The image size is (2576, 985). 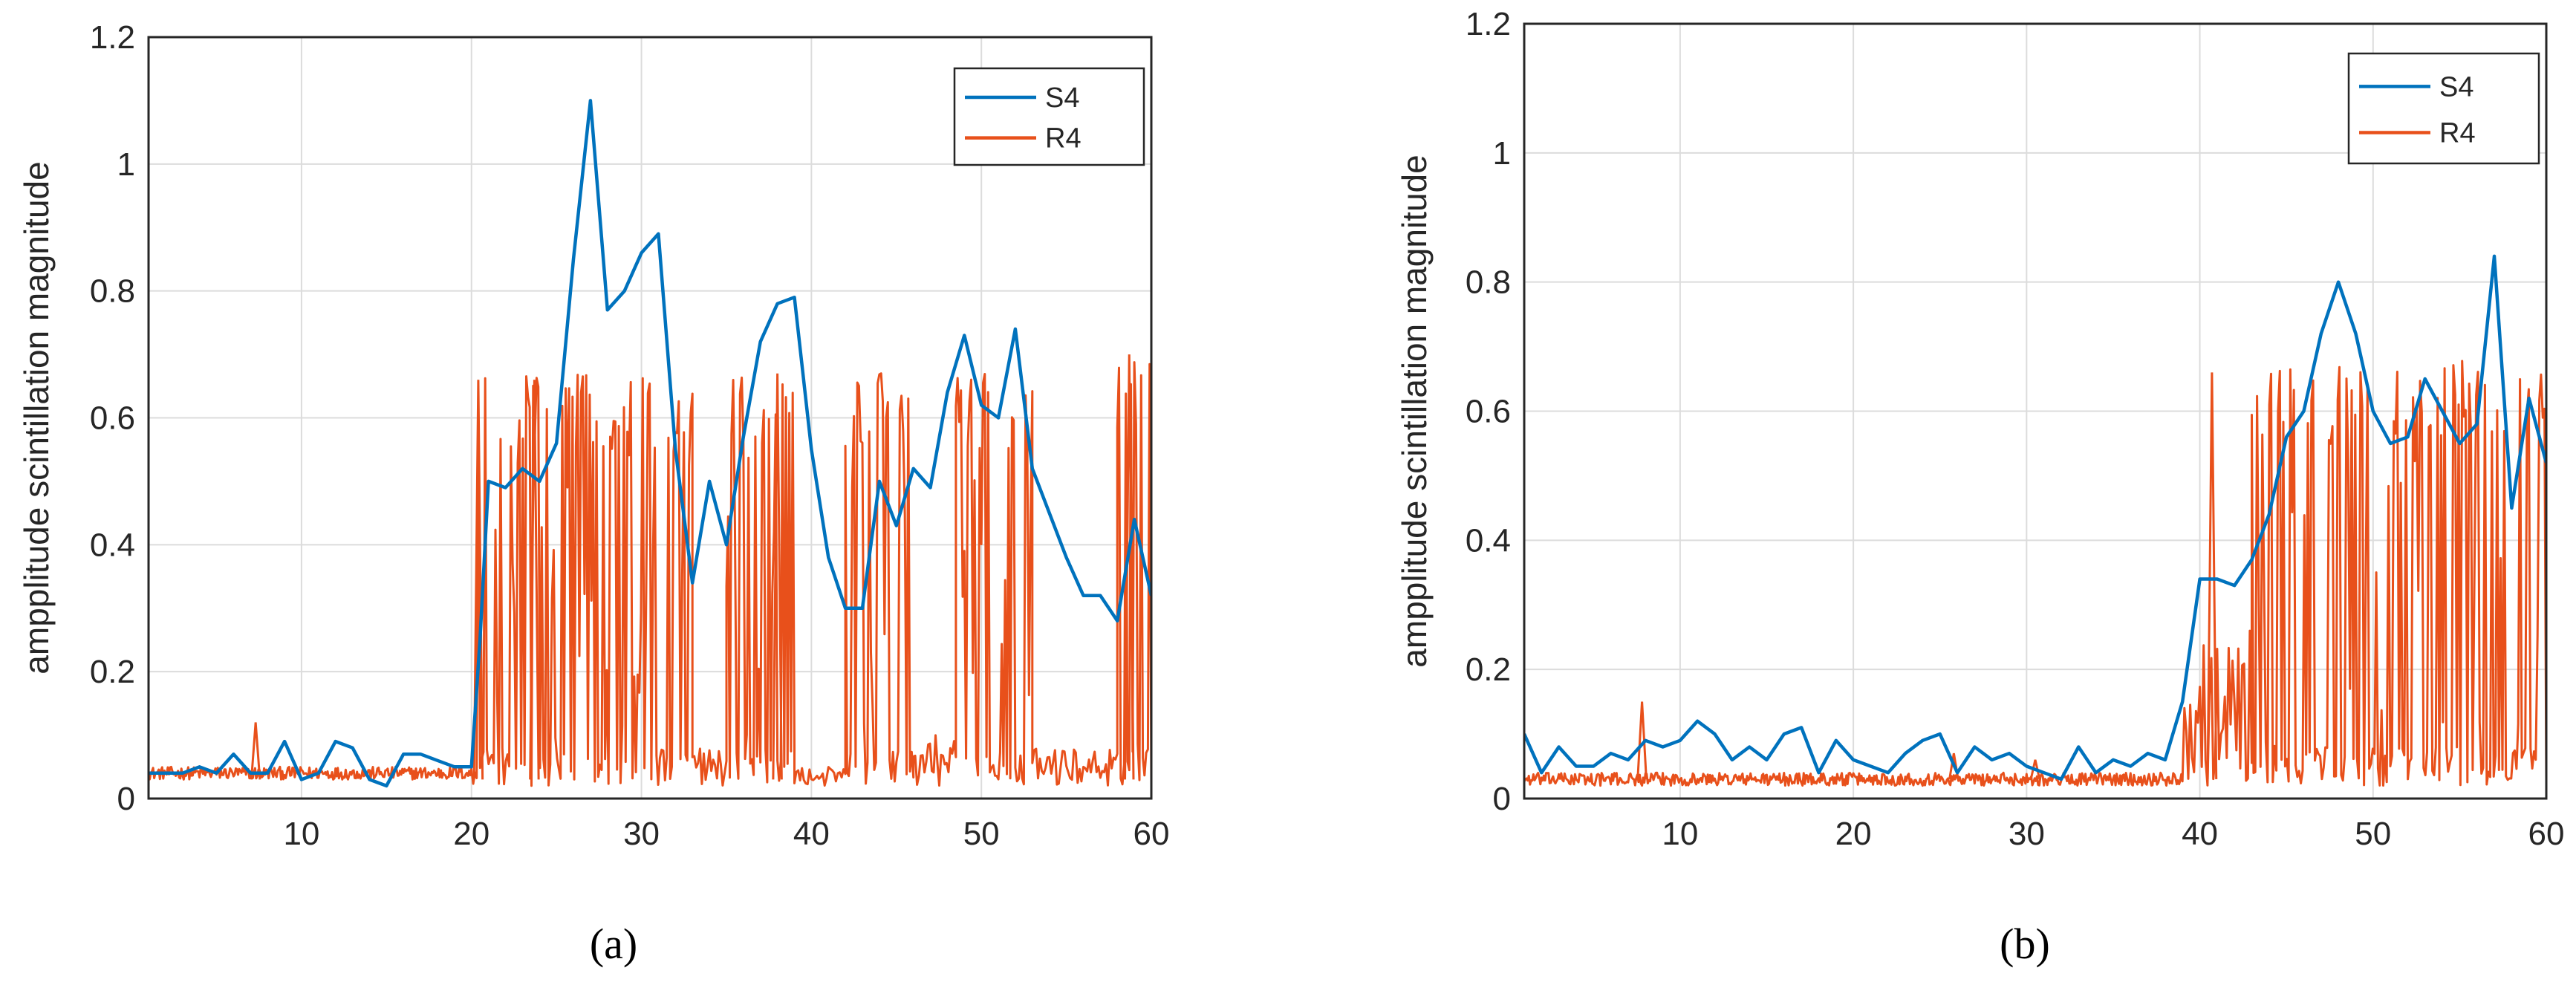 What do you see at coordinates (1062, 98) in the screenshot?
I see `legend-label-s4-a: S4` at bounding box center [1062, 98].